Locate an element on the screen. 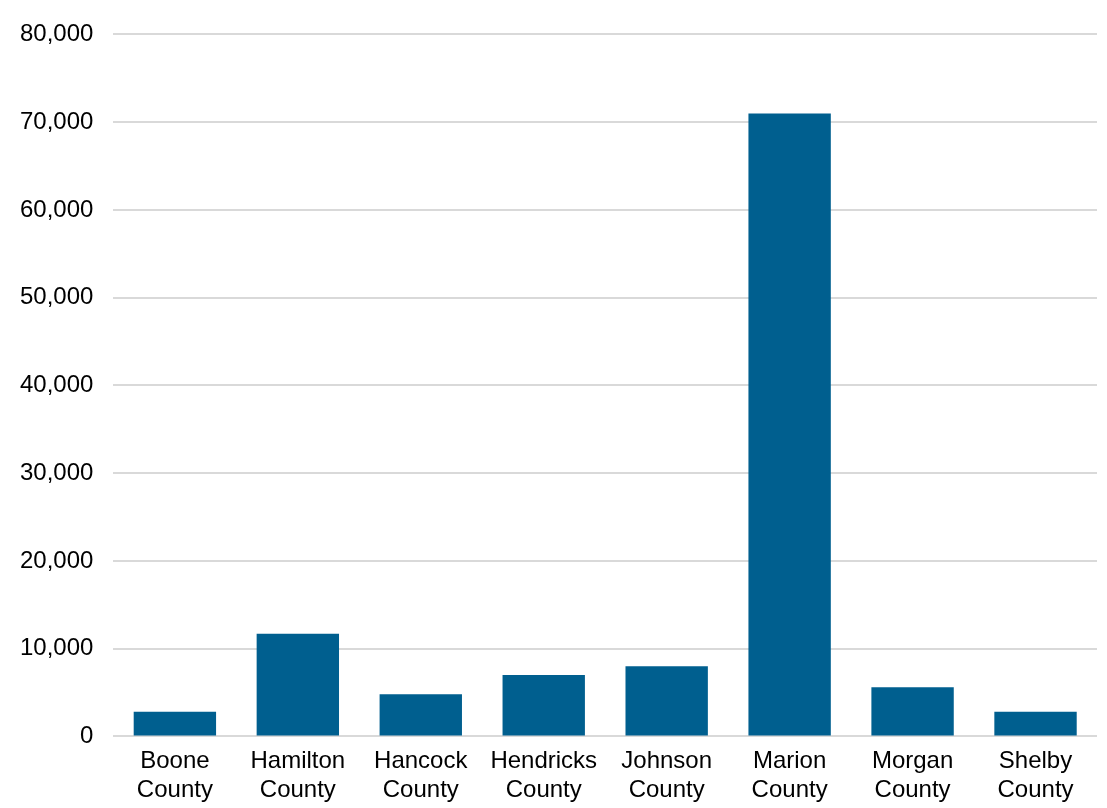  x-tick-label: Boone County is located at coordinates (174, 774).